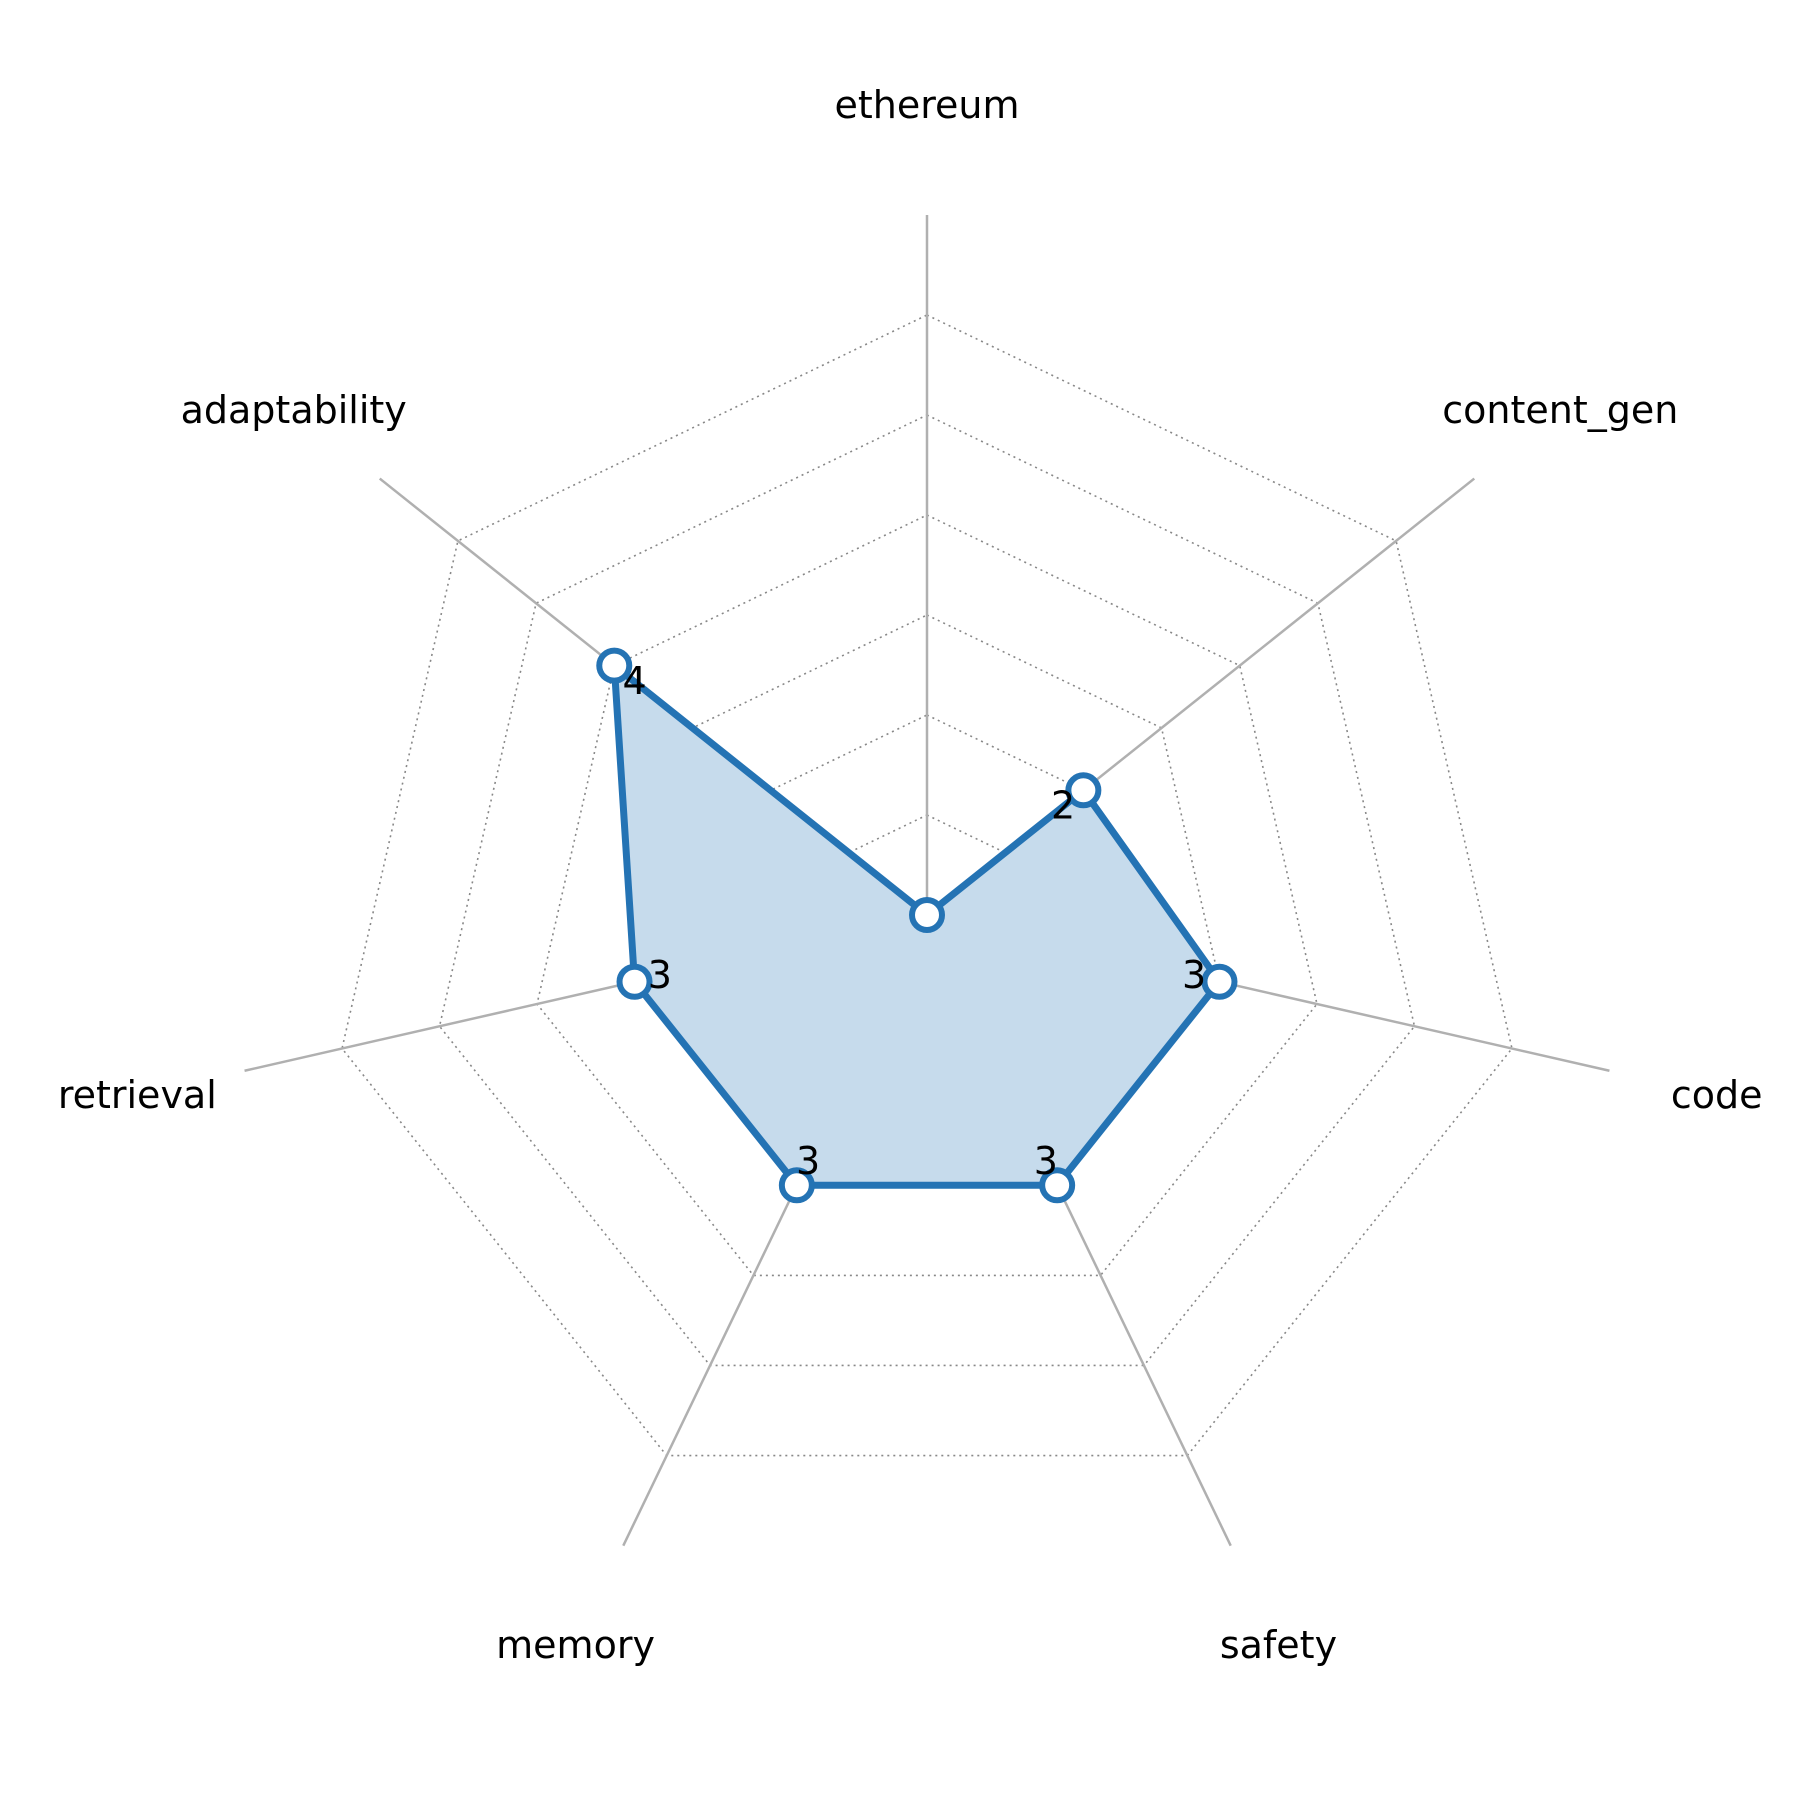 The width and height of the screenshot is (1800, 1804). I want to click on value-label-code: 3, so click(1194, 975).